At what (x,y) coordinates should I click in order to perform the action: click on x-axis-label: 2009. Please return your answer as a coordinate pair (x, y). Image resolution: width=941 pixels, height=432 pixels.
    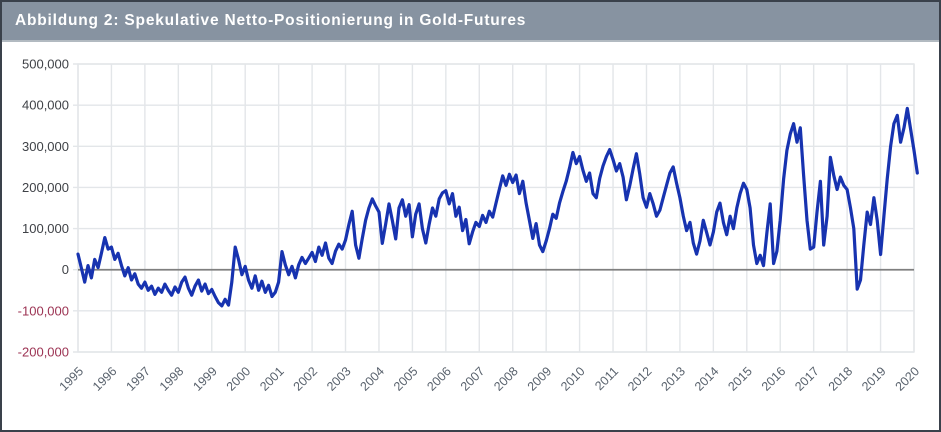
    Looking at the image, I should click on (540, 379).